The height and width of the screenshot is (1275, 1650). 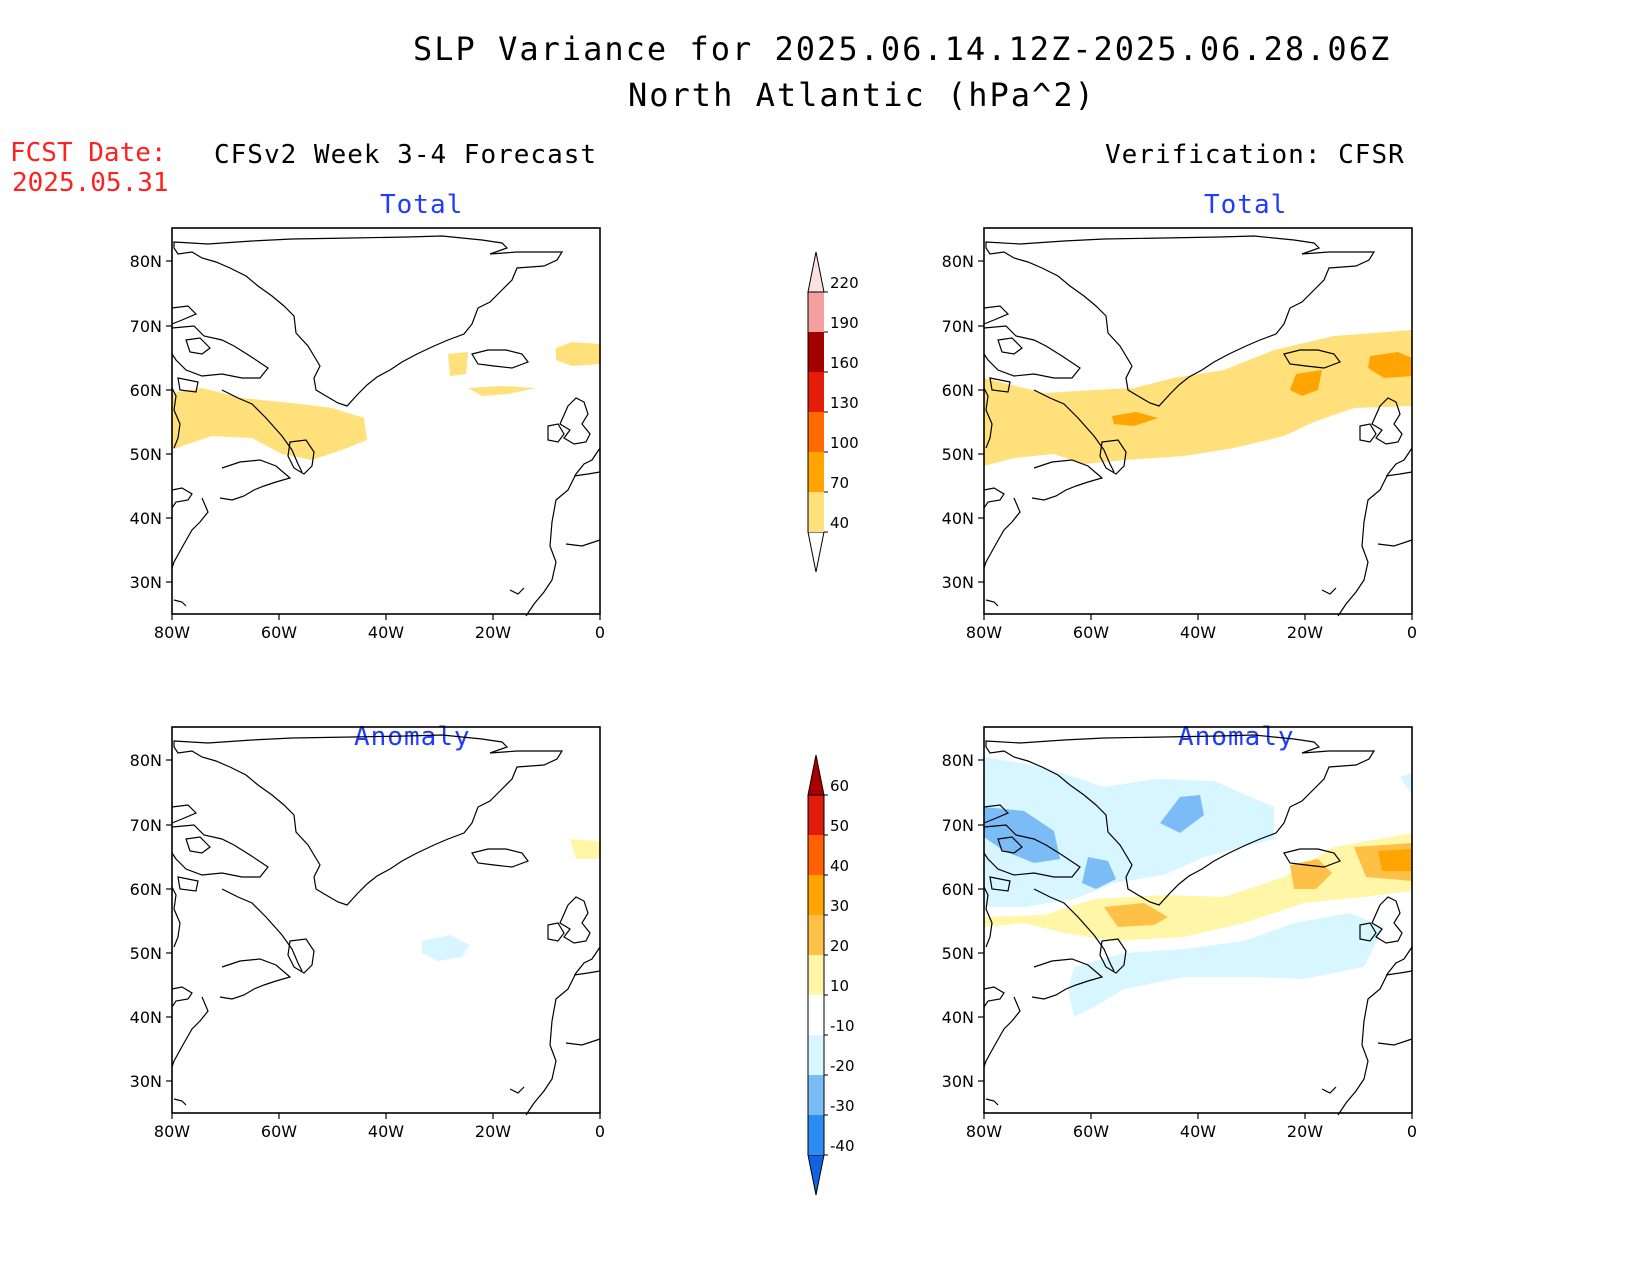 What do you see at coordinates (839, 906) in the screenshot?
I see `colorbar-label: 30` at bounding box center [839, 906].